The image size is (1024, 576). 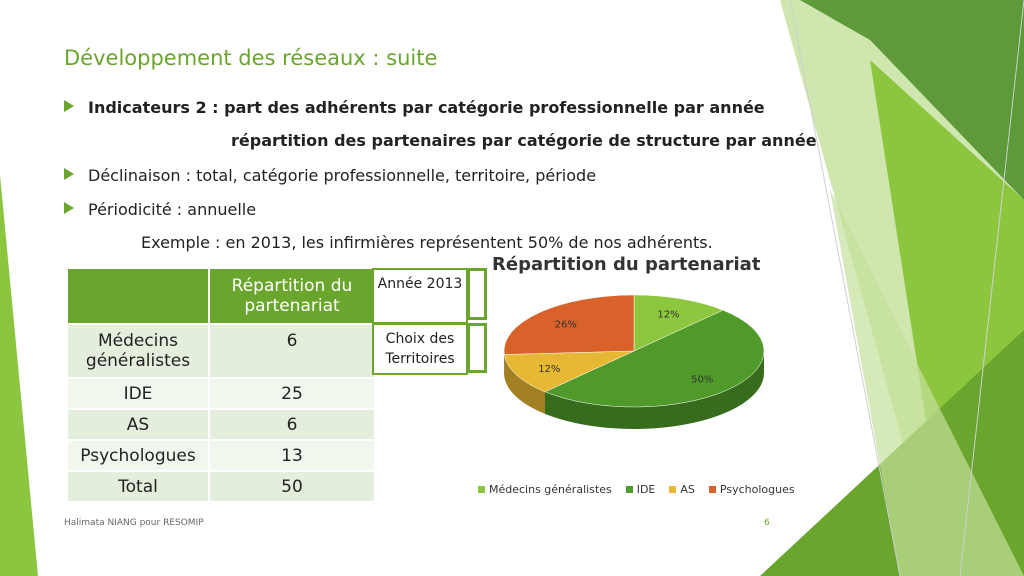 What do you see at coordinates (687, 489) in the screenshot?
I see `legend-label: AS` at bounding box center [687, 489].